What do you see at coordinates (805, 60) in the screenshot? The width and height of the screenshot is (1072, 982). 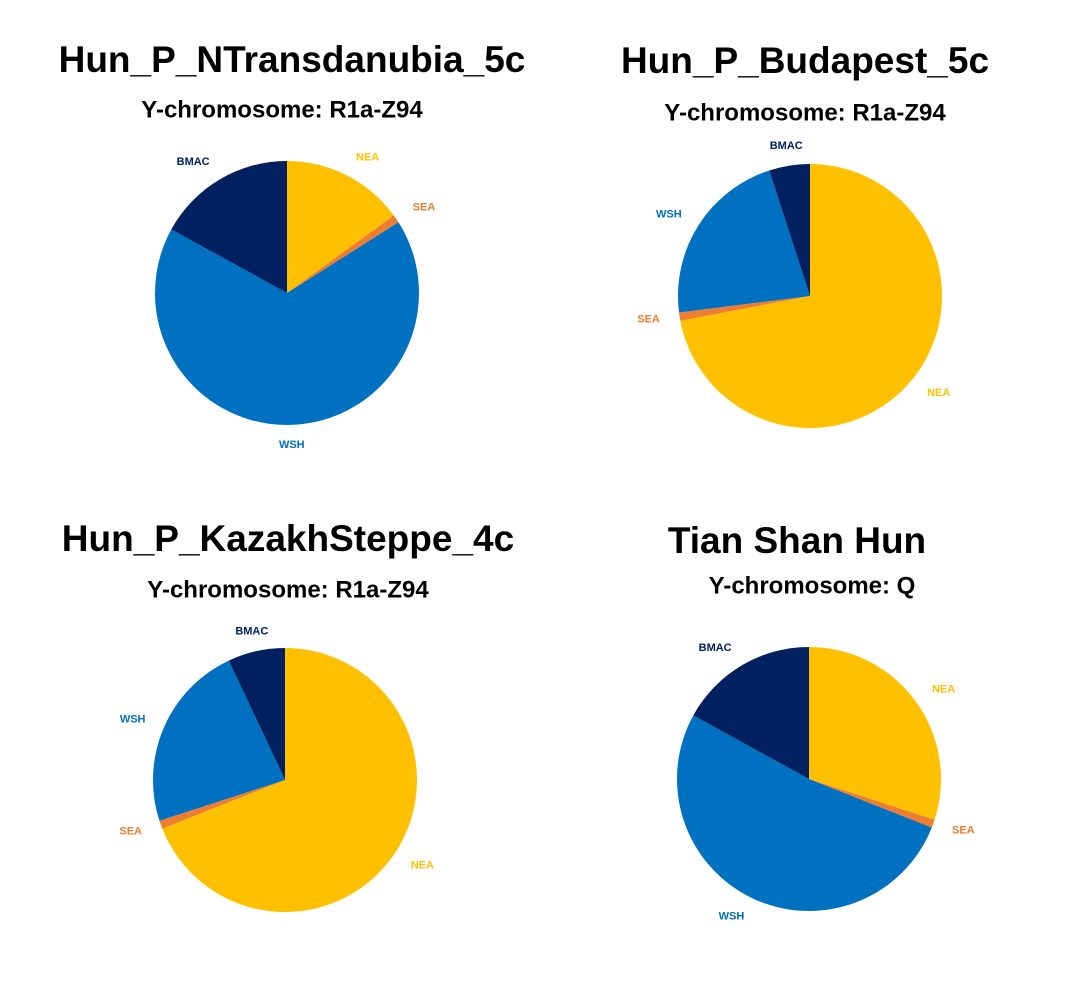 I see `chart-title: Hun_P_Budapest_5c` at bounding box center [805, 60].